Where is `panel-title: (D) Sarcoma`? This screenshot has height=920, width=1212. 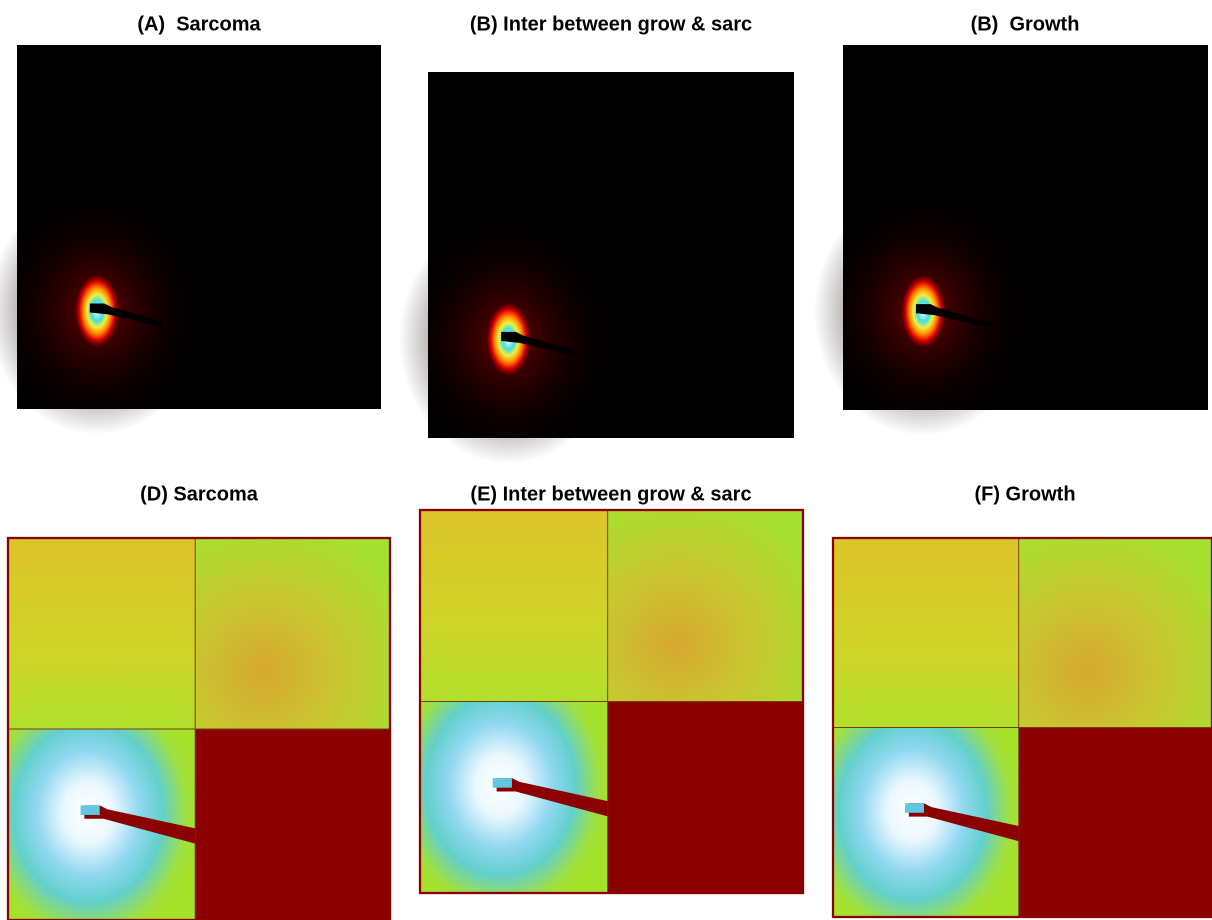 panel-title: (D) Sarcoma is located at coordinates (199, 494).